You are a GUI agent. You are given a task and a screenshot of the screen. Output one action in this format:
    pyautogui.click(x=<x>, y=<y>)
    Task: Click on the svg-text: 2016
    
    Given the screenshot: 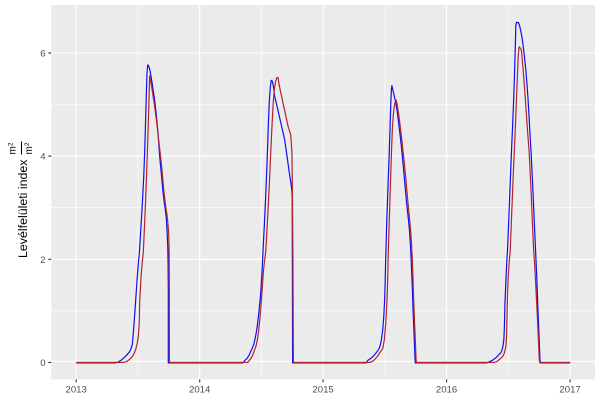 What is the action you would take?
    pyautogui.click(x=446, y=389)
    